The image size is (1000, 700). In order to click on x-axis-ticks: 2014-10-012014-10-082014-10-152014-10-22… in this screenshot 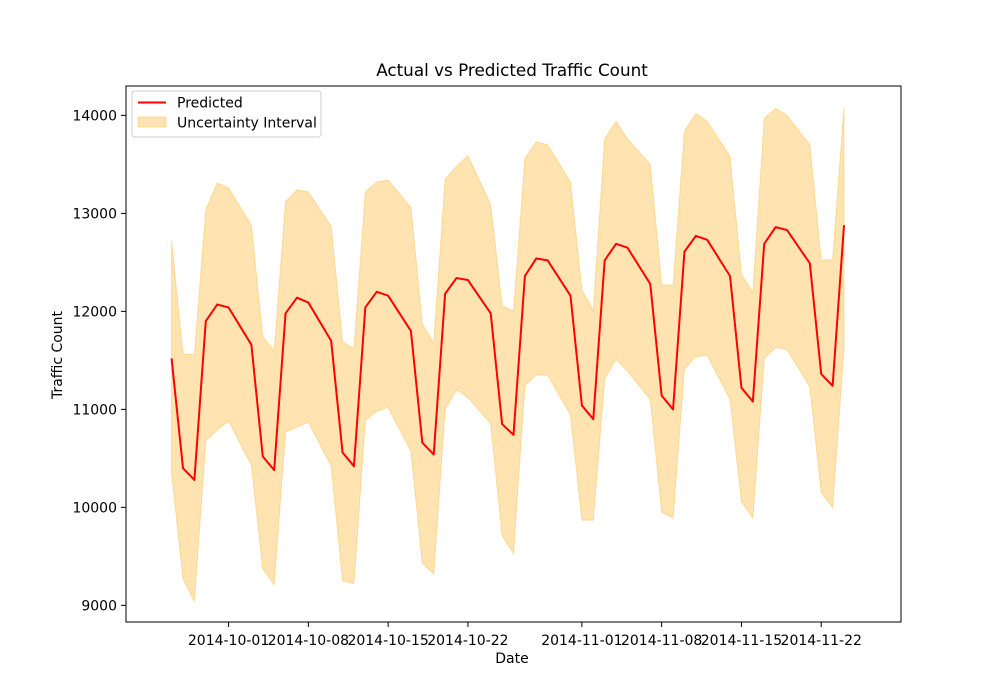, I will do `click(525, 635)`.